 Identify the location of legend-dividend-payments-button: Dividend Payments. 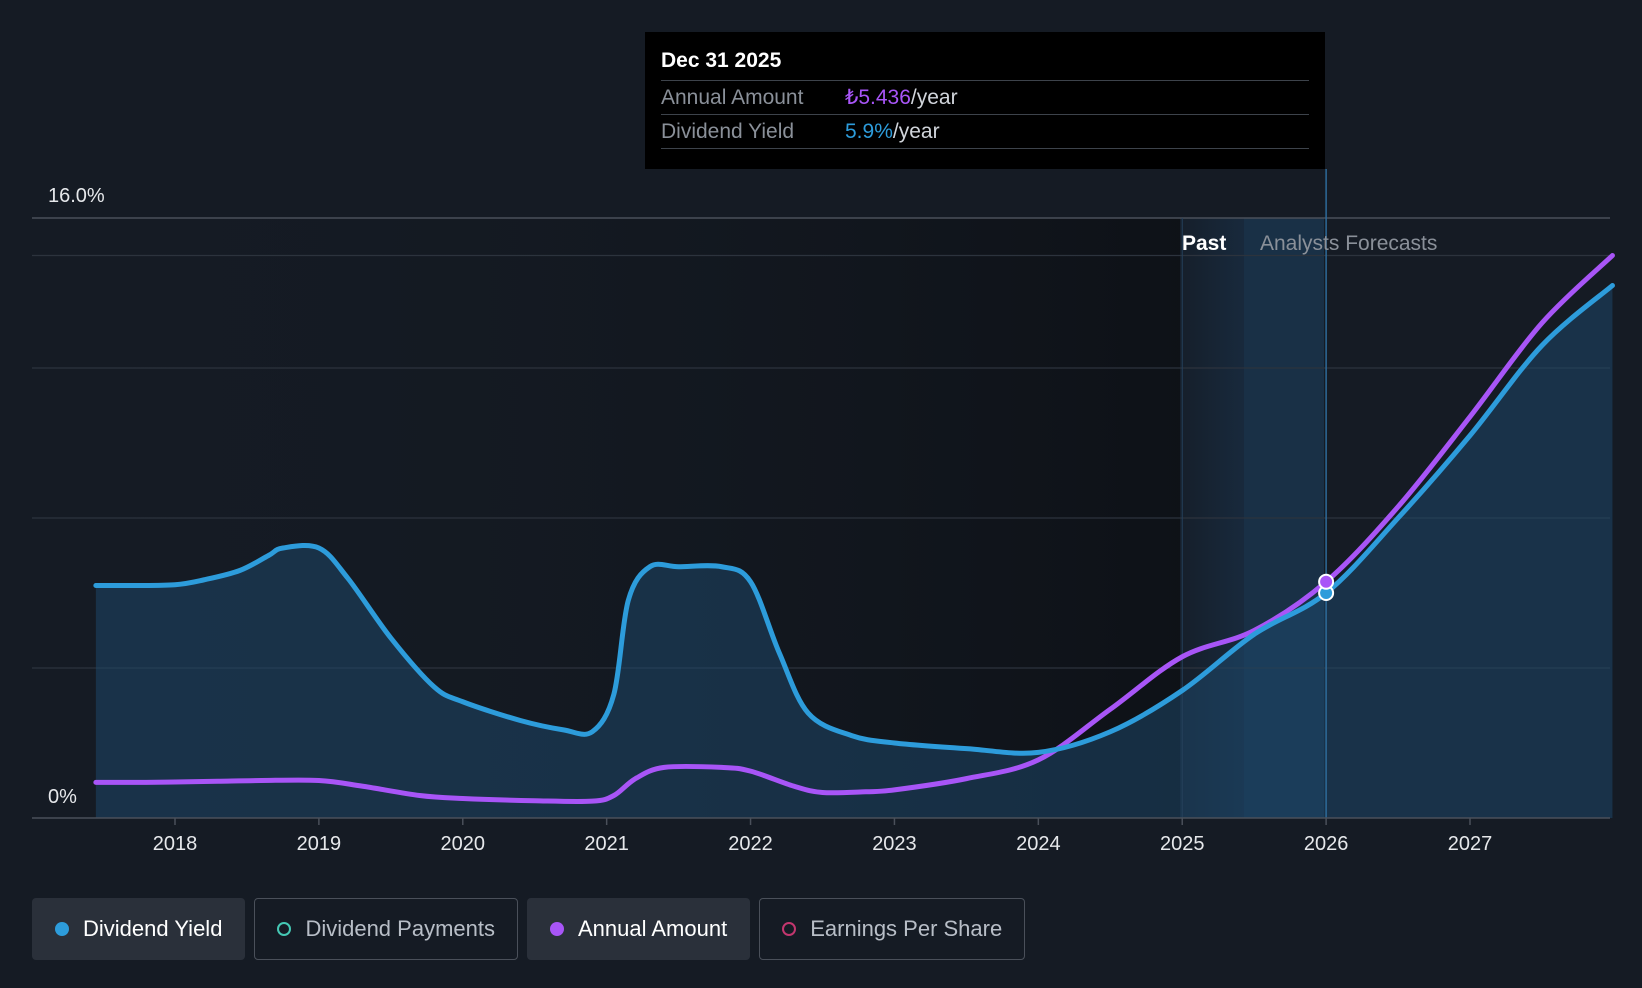
(386, 929).